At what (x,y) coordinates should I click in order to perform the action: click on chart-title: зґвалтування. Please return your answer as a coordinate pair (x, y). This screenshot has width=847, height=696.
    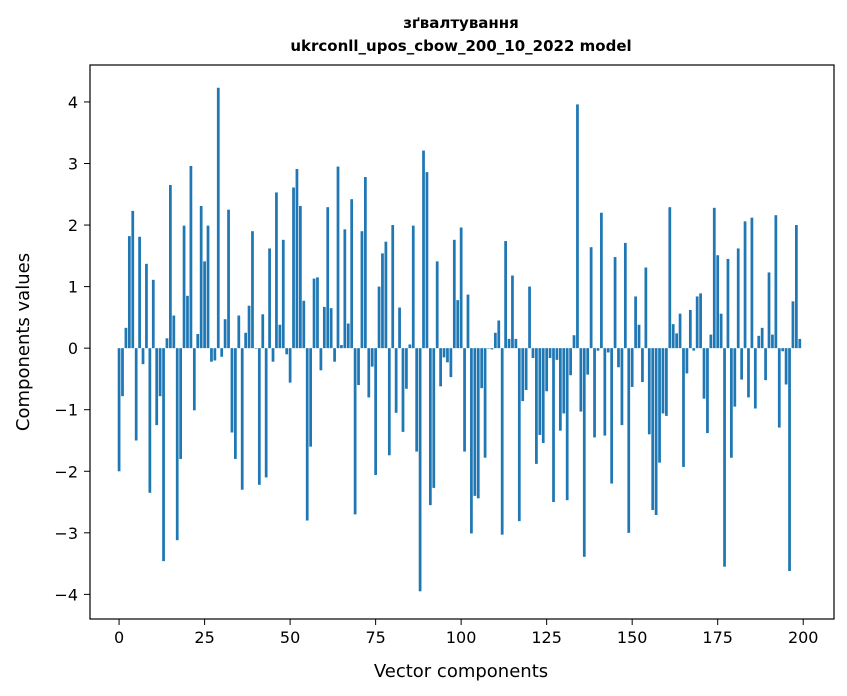
    Looking at the image, I should click on (461, 23).